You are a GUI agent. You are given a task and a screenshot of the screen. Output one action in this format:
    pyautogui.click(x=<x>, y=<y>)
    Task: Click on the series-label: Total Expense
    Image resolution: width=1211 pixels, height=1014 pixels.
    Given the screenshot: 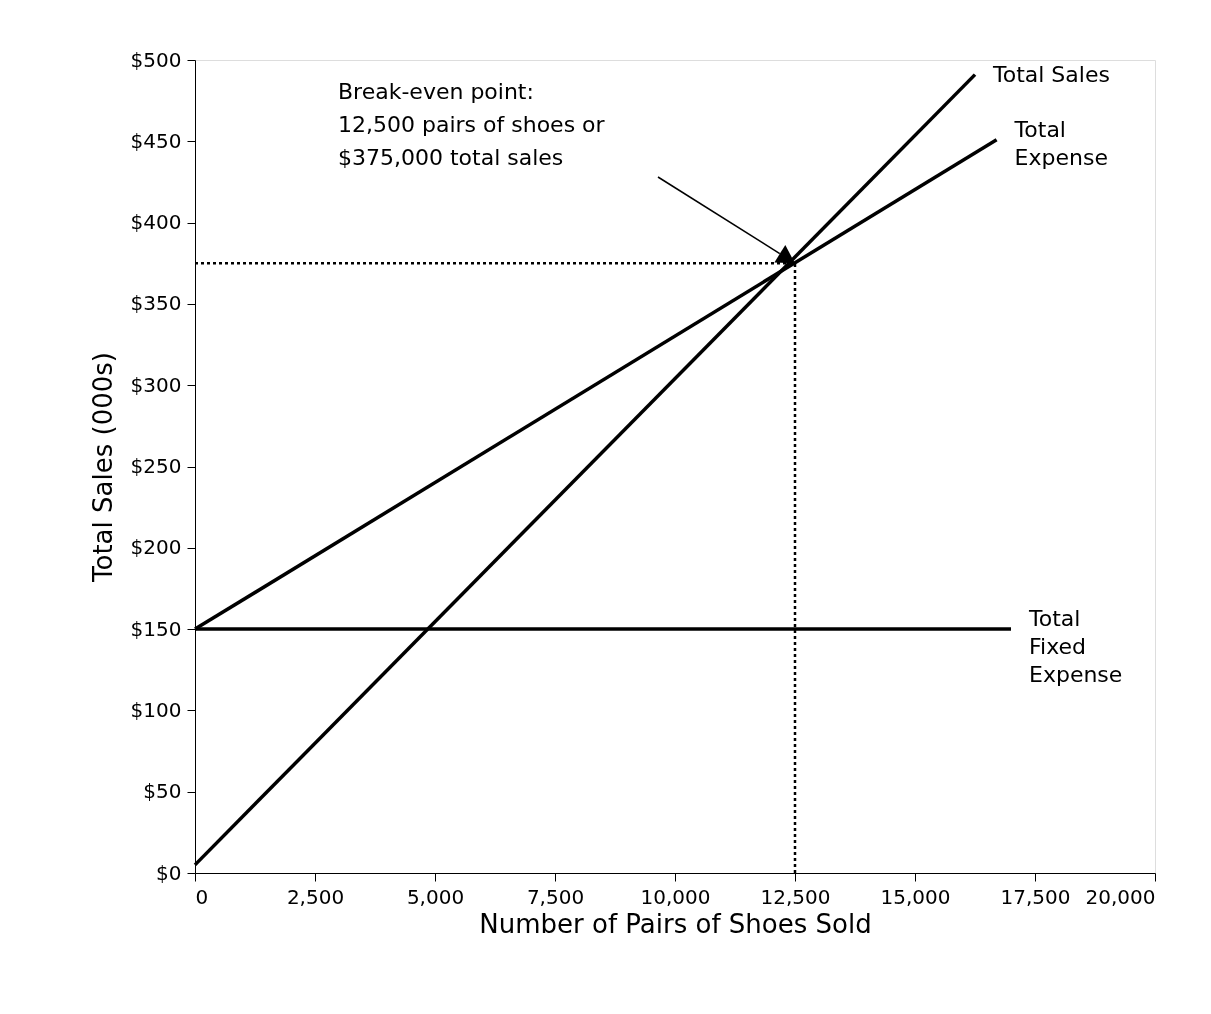 What is the action you would take?
    pyautogui.click(x=1060, y=143)
    